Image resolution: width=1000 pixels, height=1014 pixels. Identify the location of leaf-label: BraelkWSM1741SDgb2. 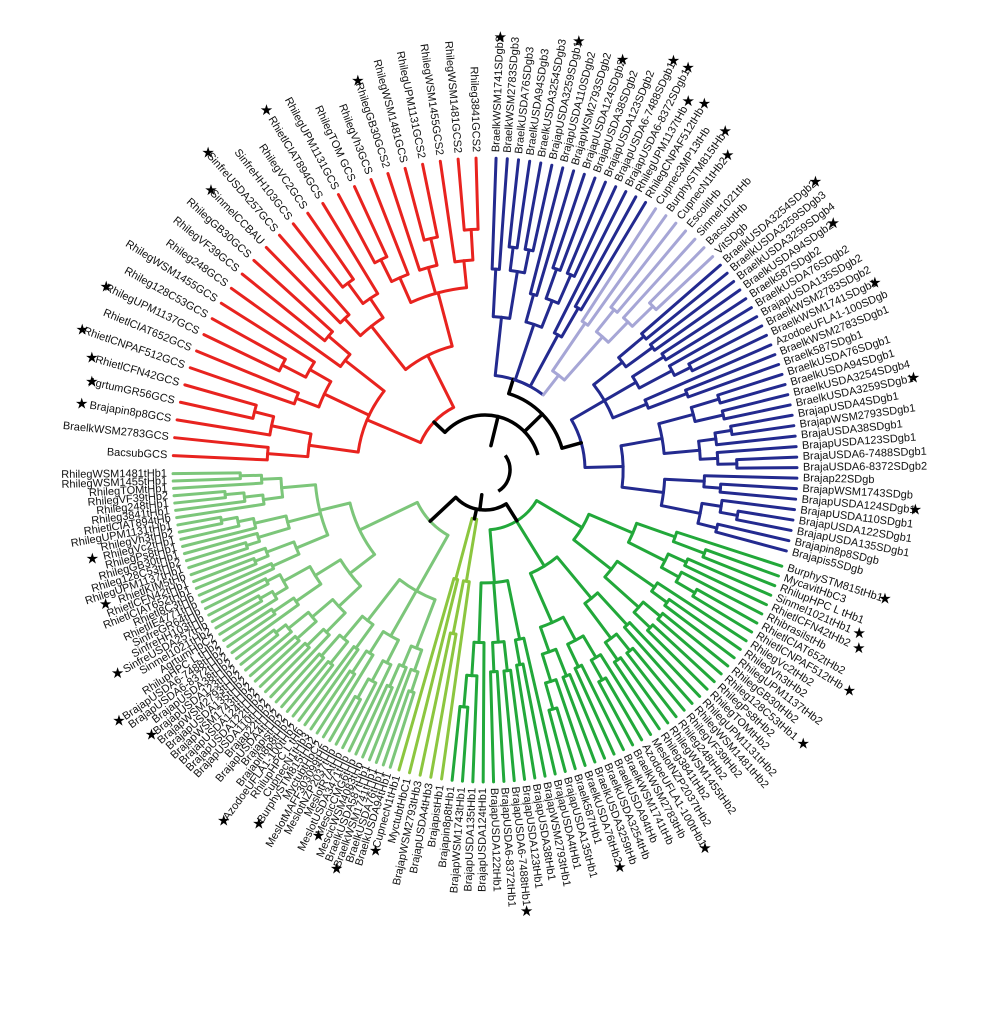
(498, 94).